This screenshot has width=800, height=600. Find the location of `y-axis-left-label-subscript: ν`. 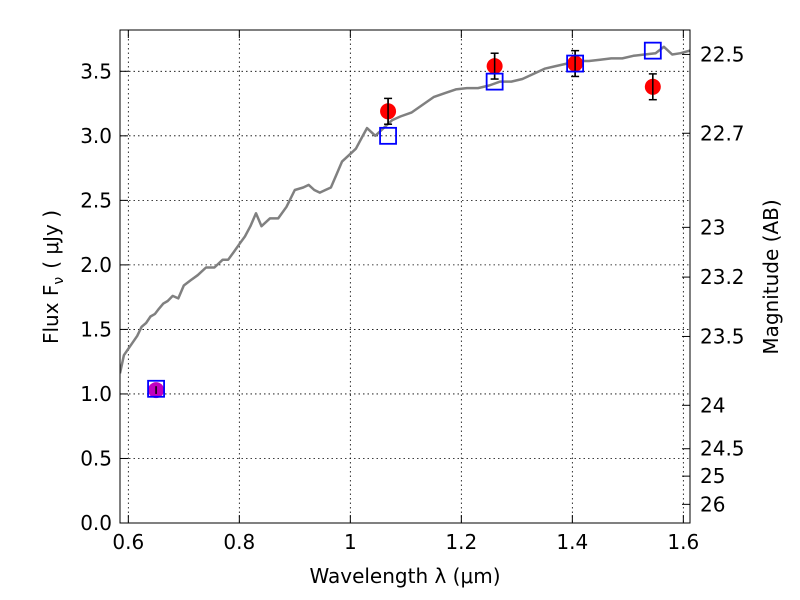

y-axis-left-label-subscript: ν is located at coordinates (59, 281).